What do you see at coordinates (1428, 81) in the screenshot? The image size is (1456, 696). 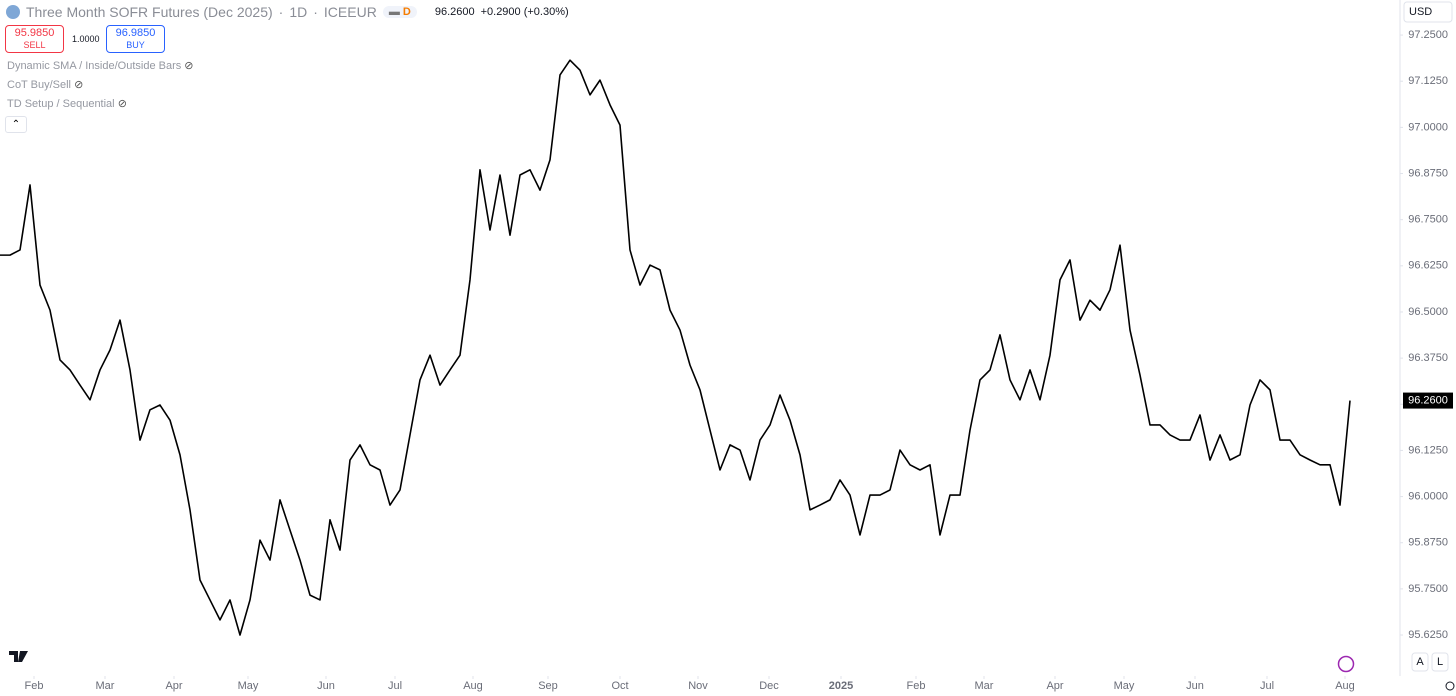 I see `y-tick-label: 97.1250` at bounding box center [1428, 81].